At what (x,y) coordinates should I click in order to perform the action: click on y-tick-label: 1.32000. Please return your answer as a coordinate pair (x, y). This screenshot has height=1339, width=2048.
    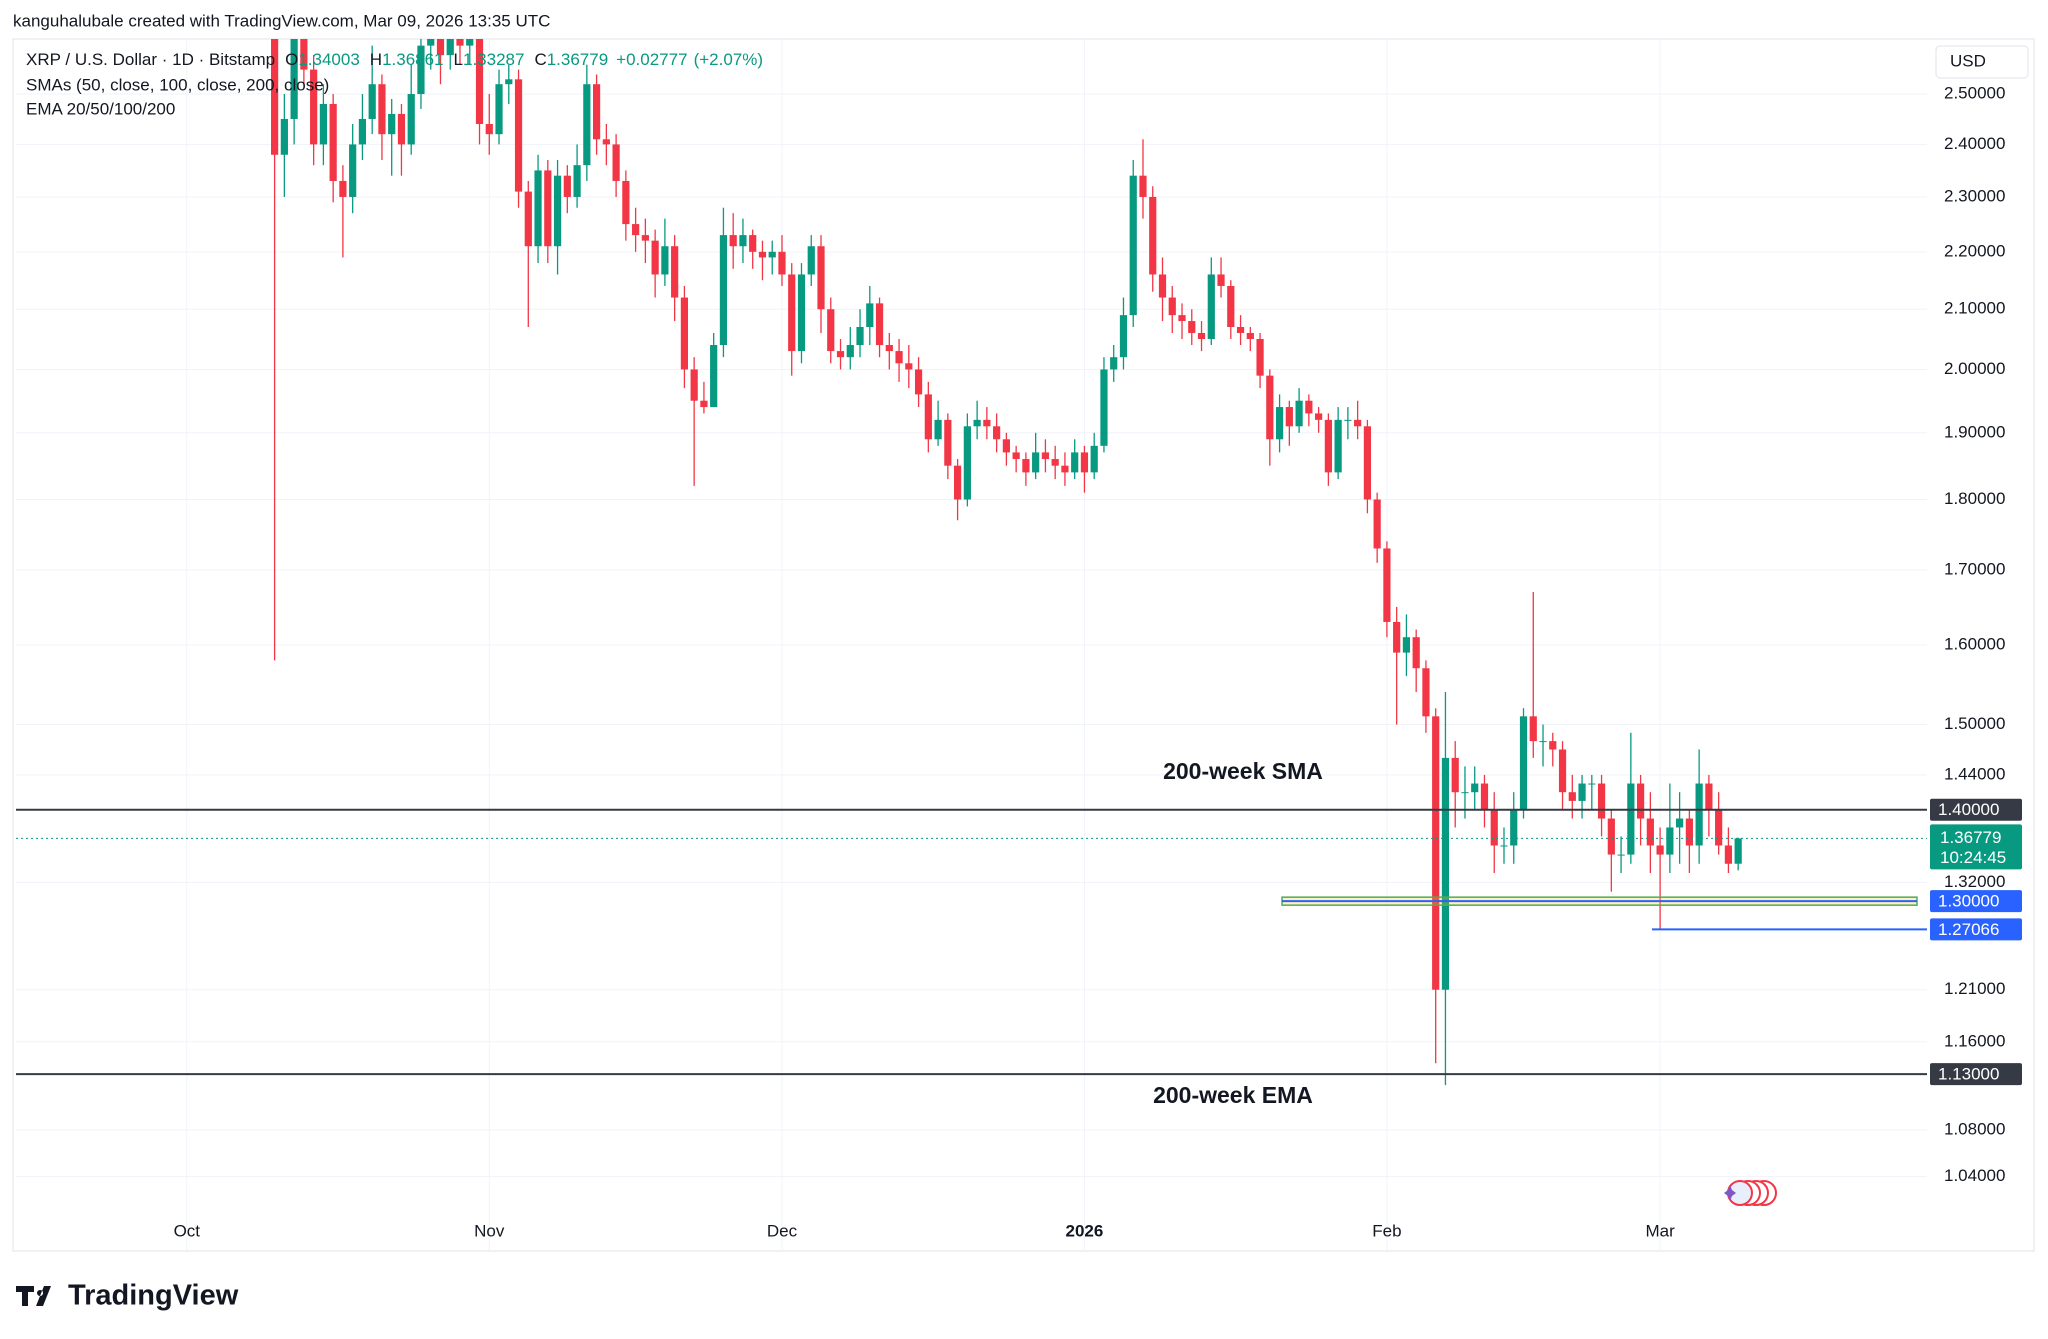
    Looking at the image, I should click on (1974, 881).